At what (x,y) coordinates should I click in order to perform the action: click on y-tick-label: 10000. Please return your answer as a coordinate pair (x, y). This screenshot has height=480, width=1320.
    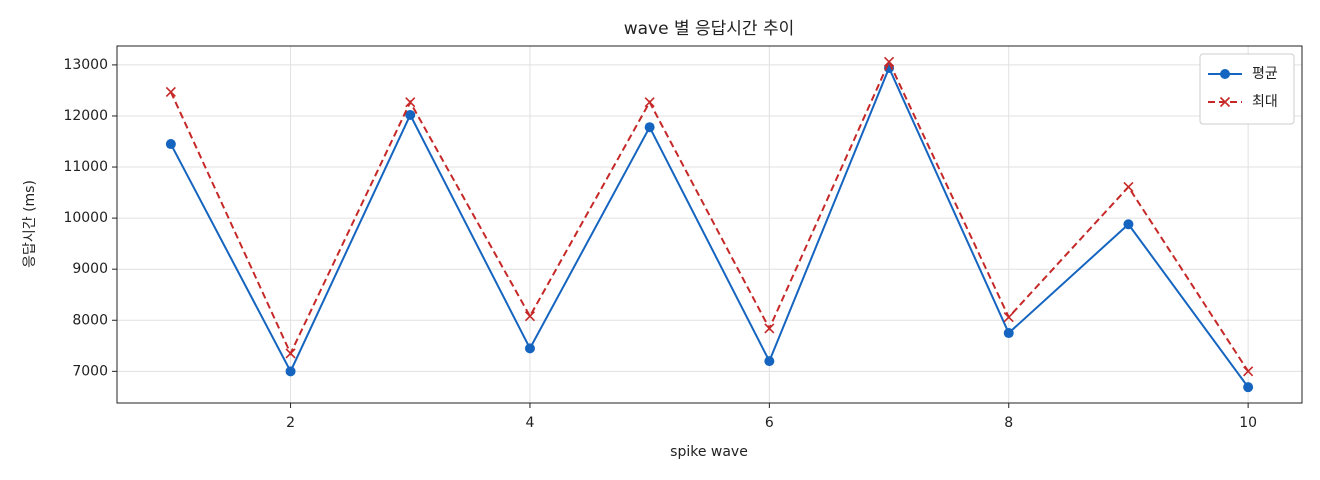
    Looking at the image, I should click on (85, 218).